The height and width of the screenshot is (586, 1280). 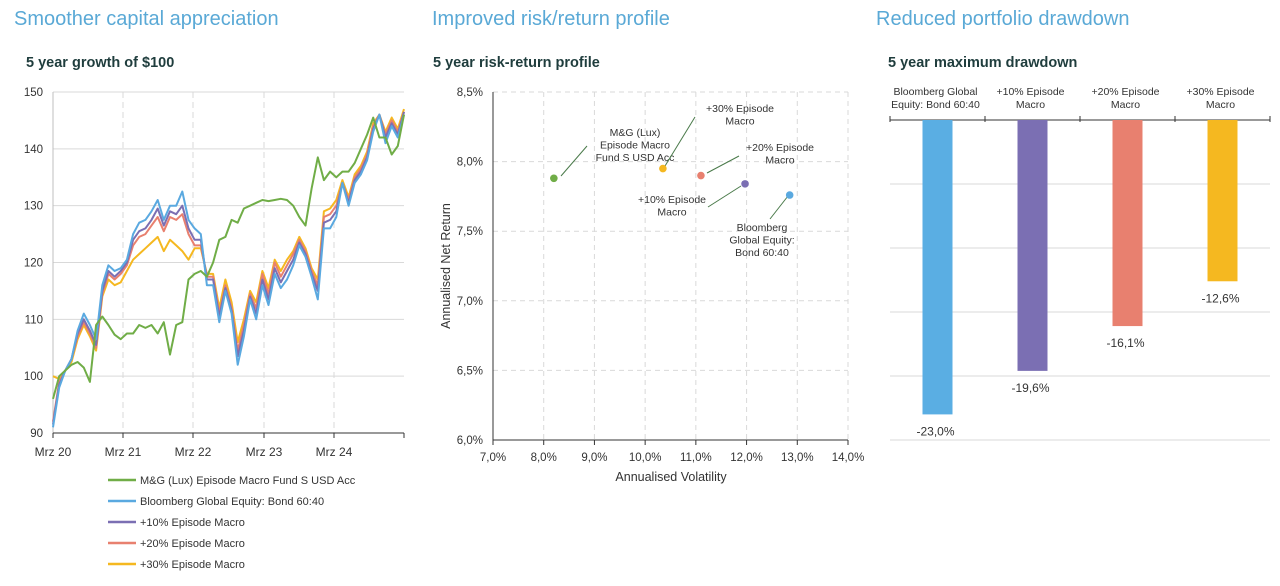 What do you see at coordinates (1003, 19) in the screenshot?
I see `section-heading-drawdown: Reduced portfolio drawdown` at bounding box center [1003, 19].